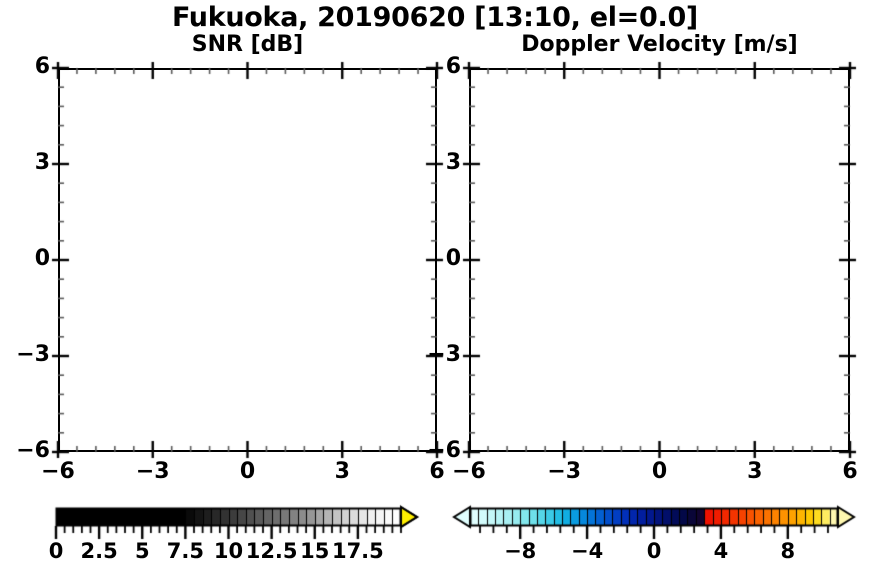  I want to click on snr-colorbar-tick-label: 5, so click(142, 551).